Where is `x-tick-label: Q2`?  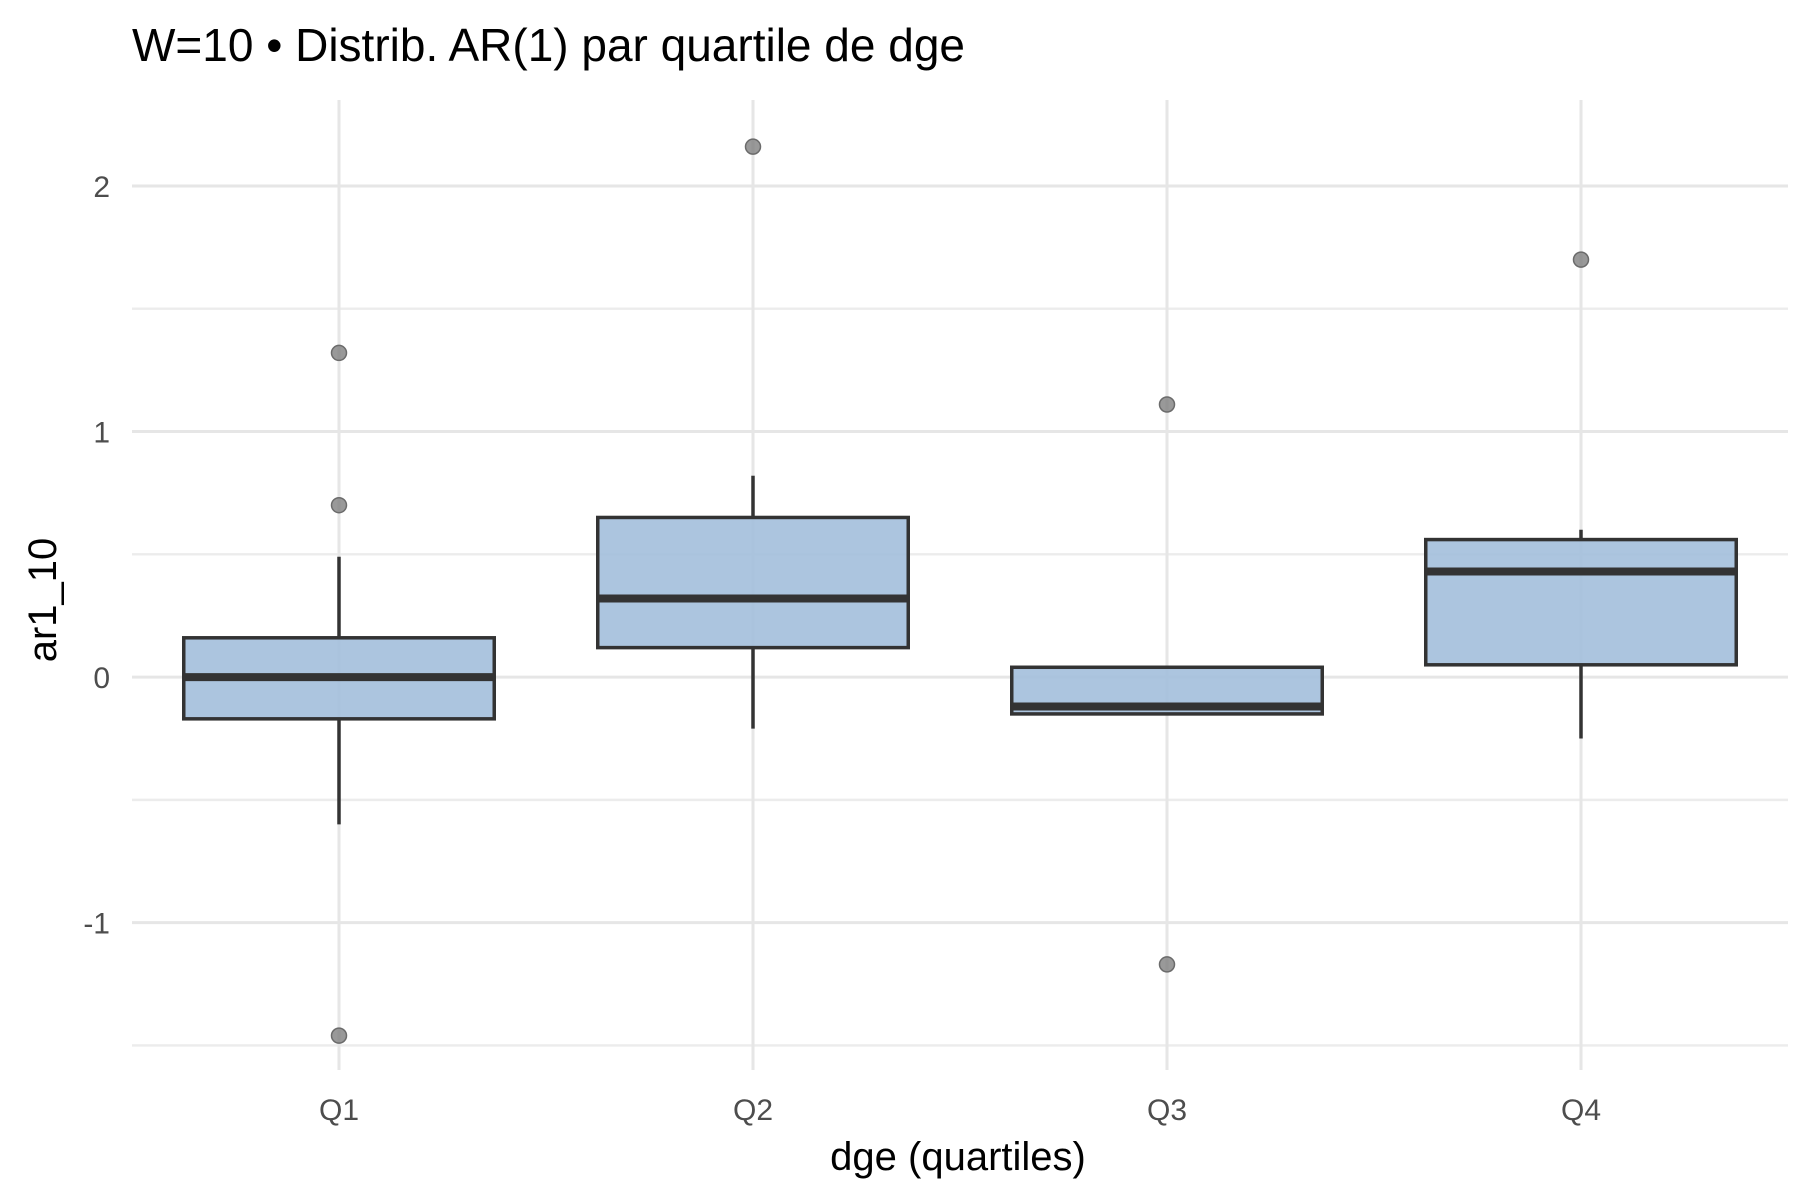 x-tick-label: Q2 is located at coordinates (753, 1110).